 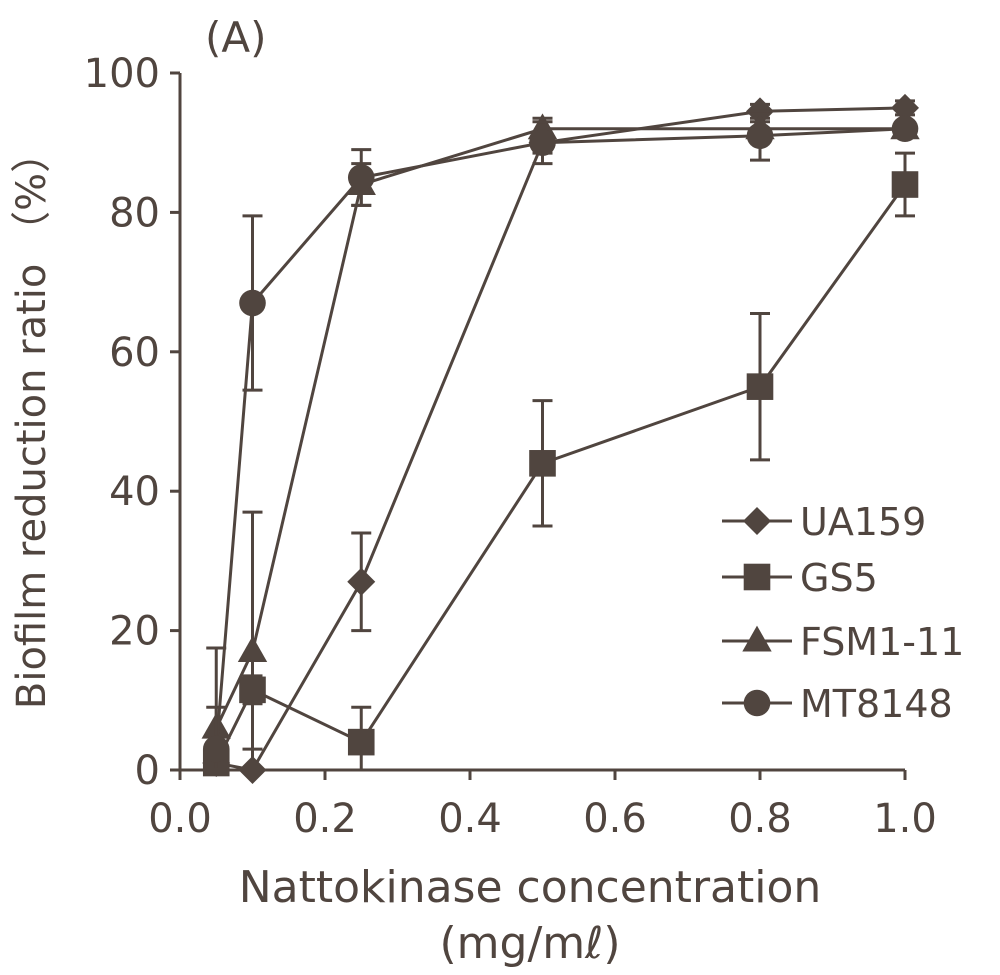 What do you see at coordinates (236, 37) in the screenshot?
I see `panel-label: (A)` at bounding box center [236, 37].